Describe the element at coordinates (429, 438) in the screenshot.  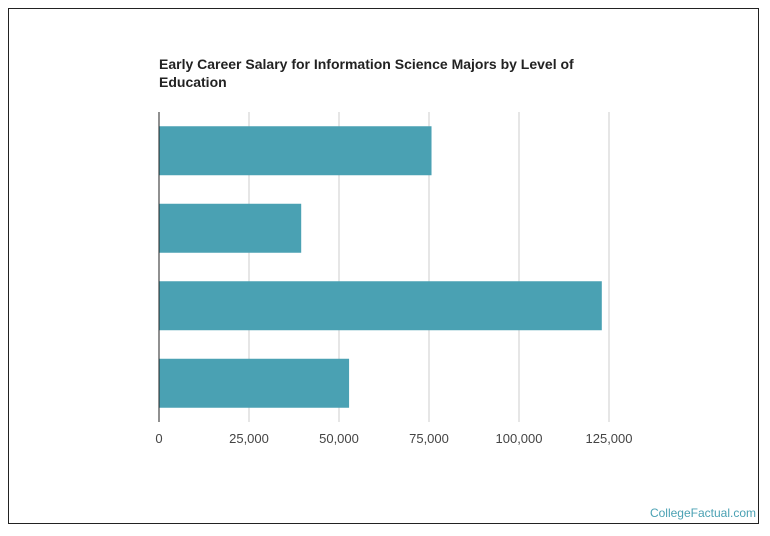
I see `x-tick-label: 75,000` at that location.